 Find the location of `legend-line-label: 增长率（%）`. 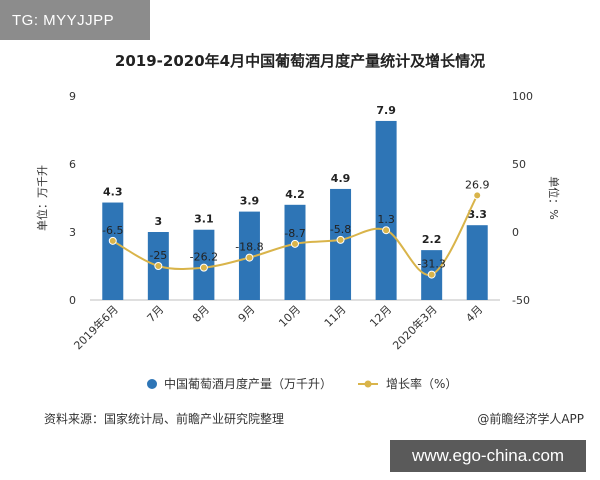

legend-line-label: 增长率（%） is located at coordinates (421, 383).